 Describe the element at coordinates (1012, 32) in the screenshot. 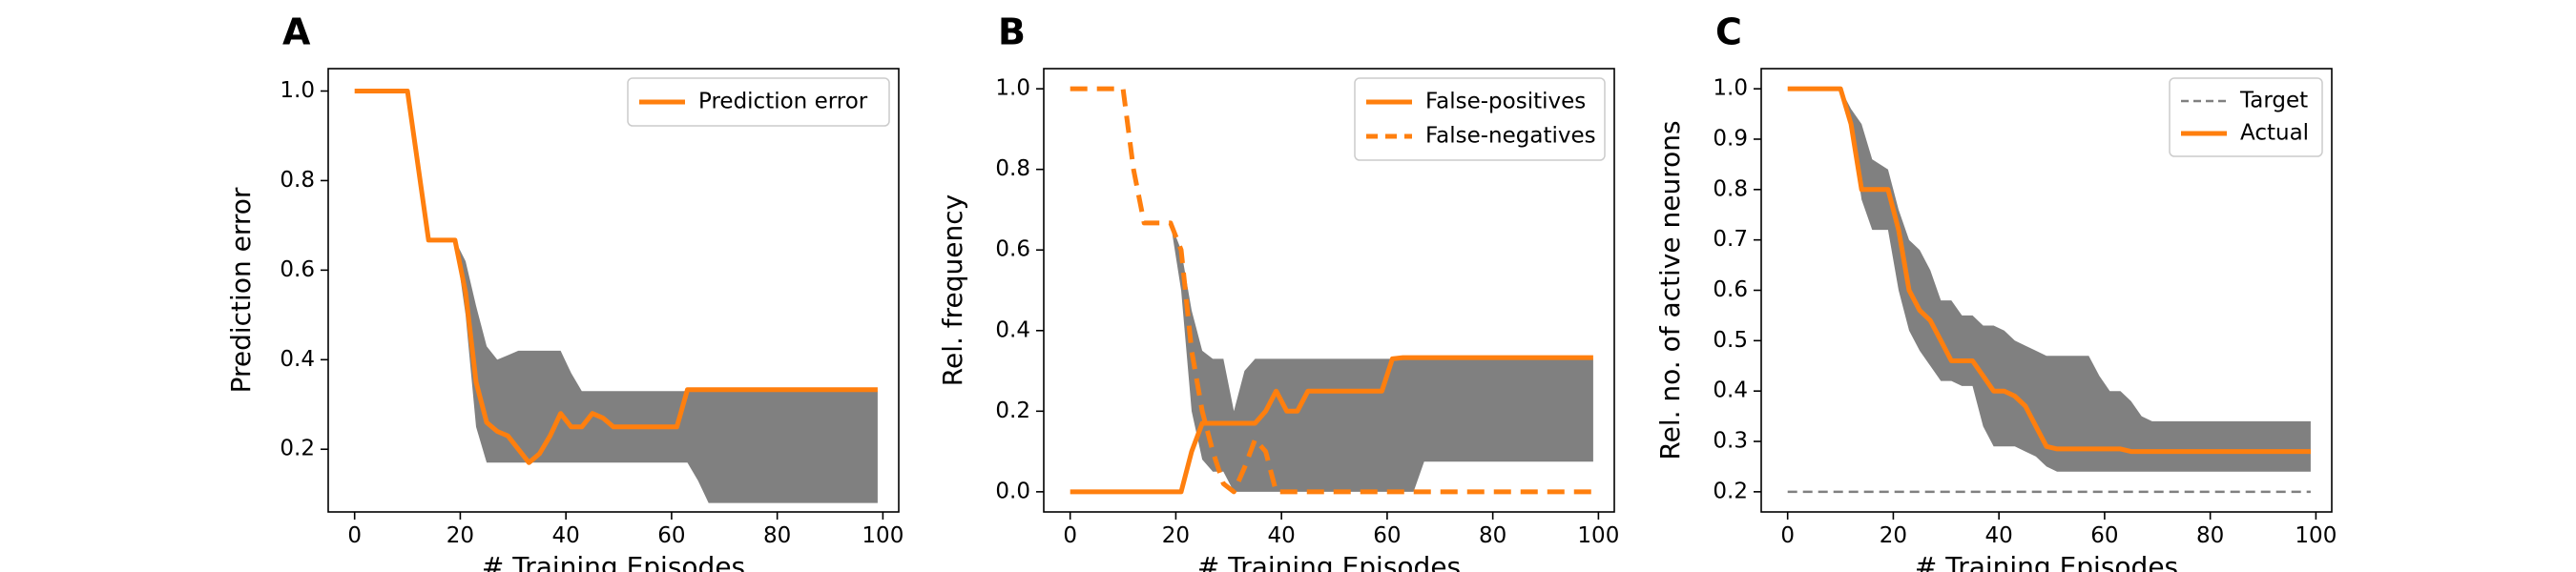

I see `panel-letter: B` at that location.